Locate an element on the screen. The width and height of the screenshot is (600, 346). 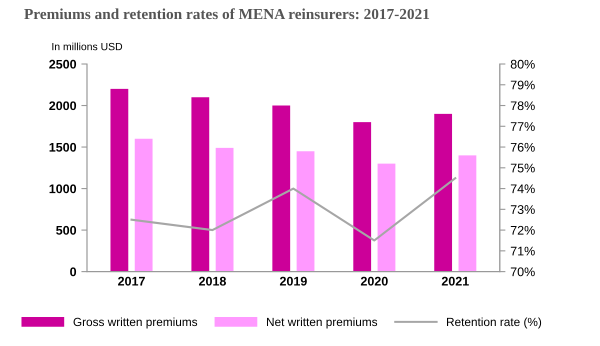
y2-tick-label: 75% is located at coordinates (522, 168).